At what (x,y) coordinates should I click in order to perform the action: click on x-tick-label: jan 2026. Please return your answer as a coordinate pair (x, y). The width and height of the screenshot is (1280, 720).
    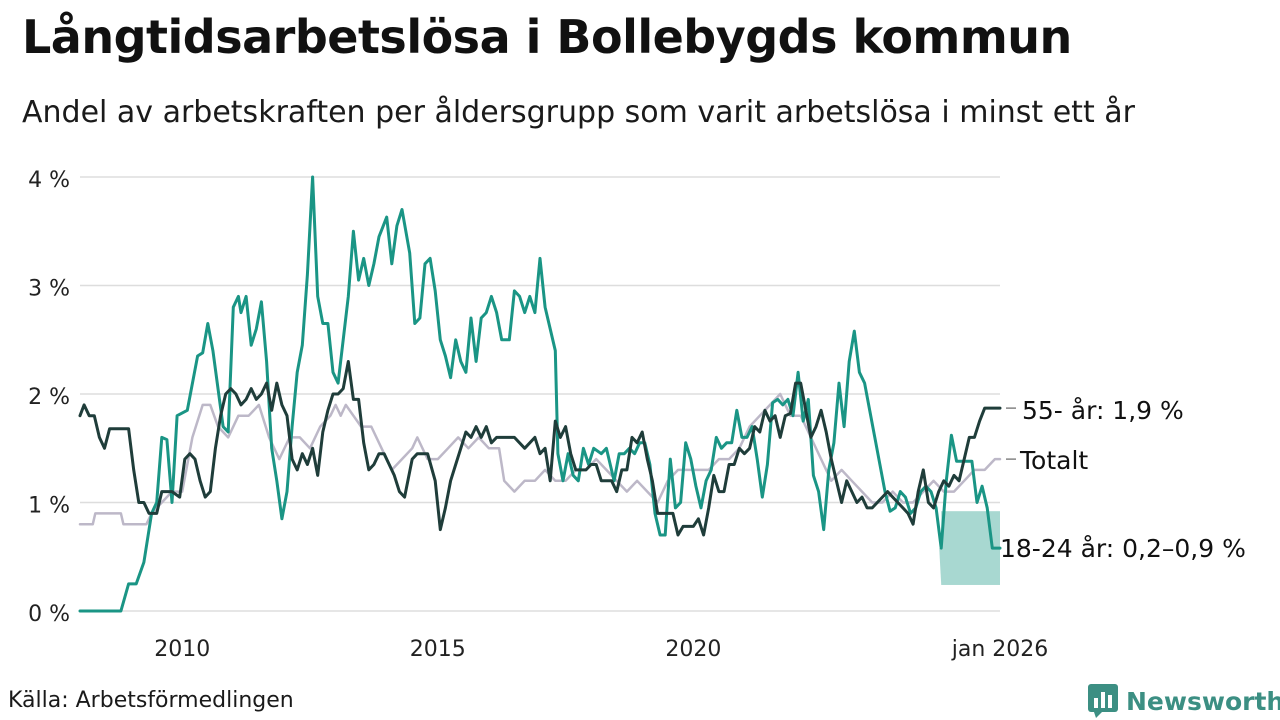
    Looking at the image, I should click on (1000, 649).